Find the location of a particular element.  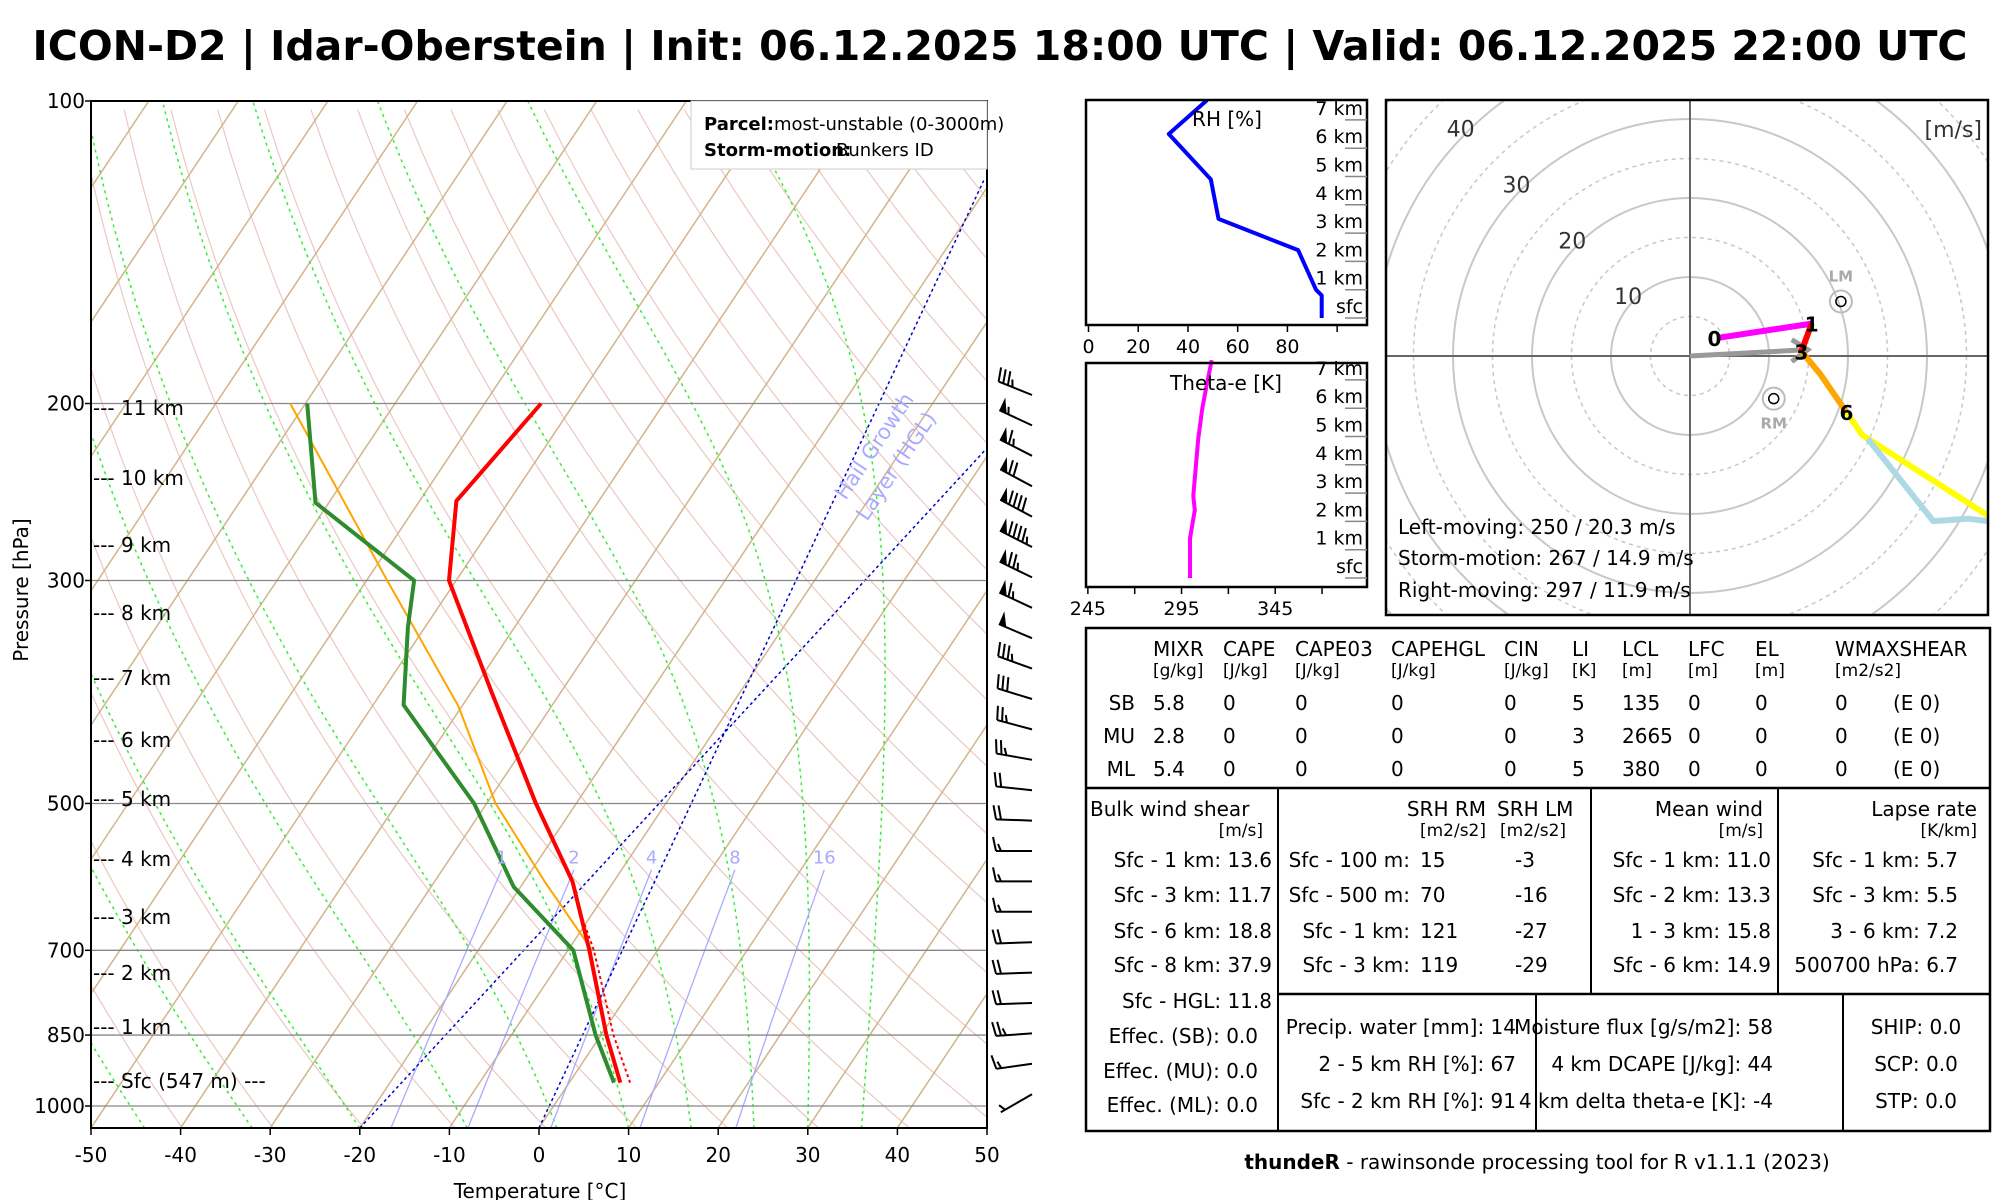

srh-lm-value: -29 is located at coordinates (1531, 965).